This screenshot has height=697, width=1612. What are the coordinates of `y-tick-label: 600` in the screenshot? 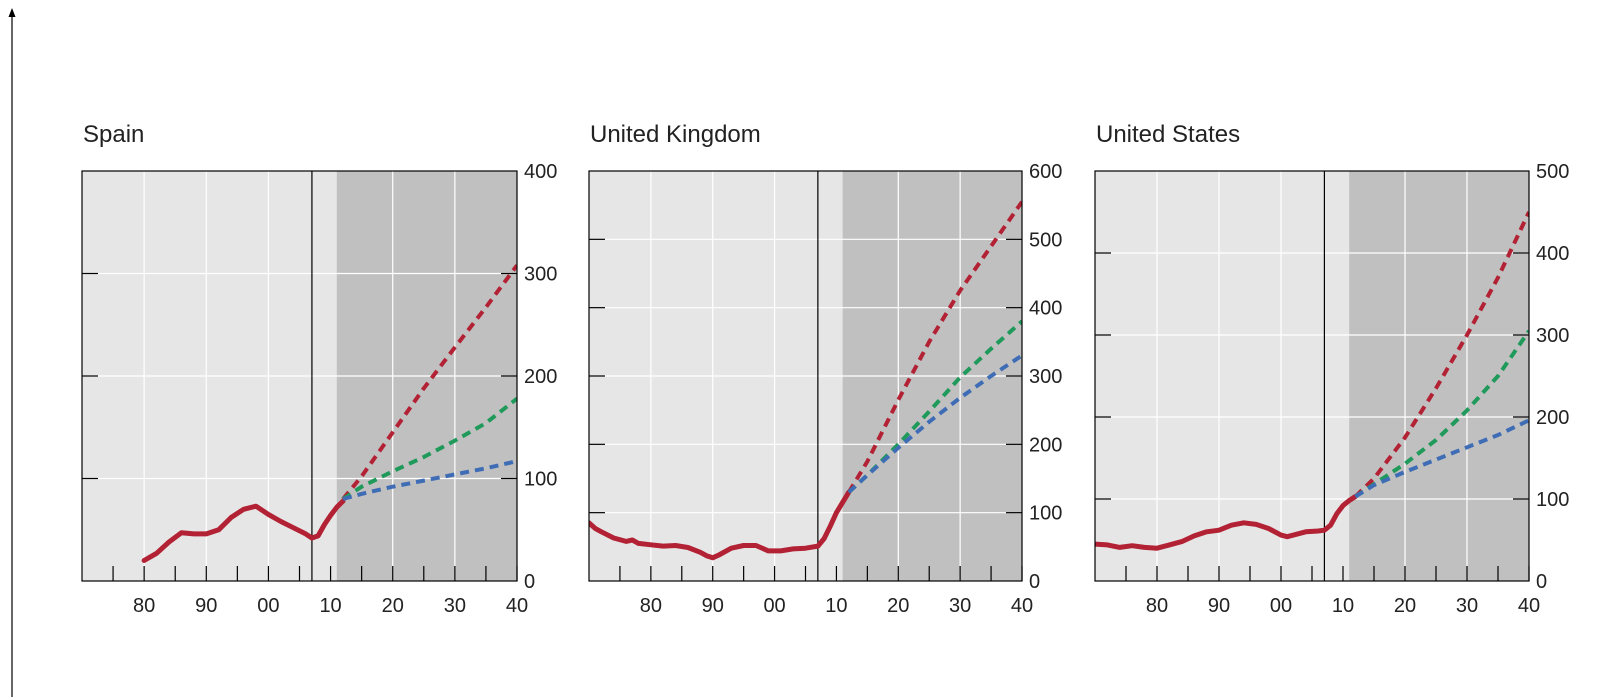 It's located at (1045, 172).